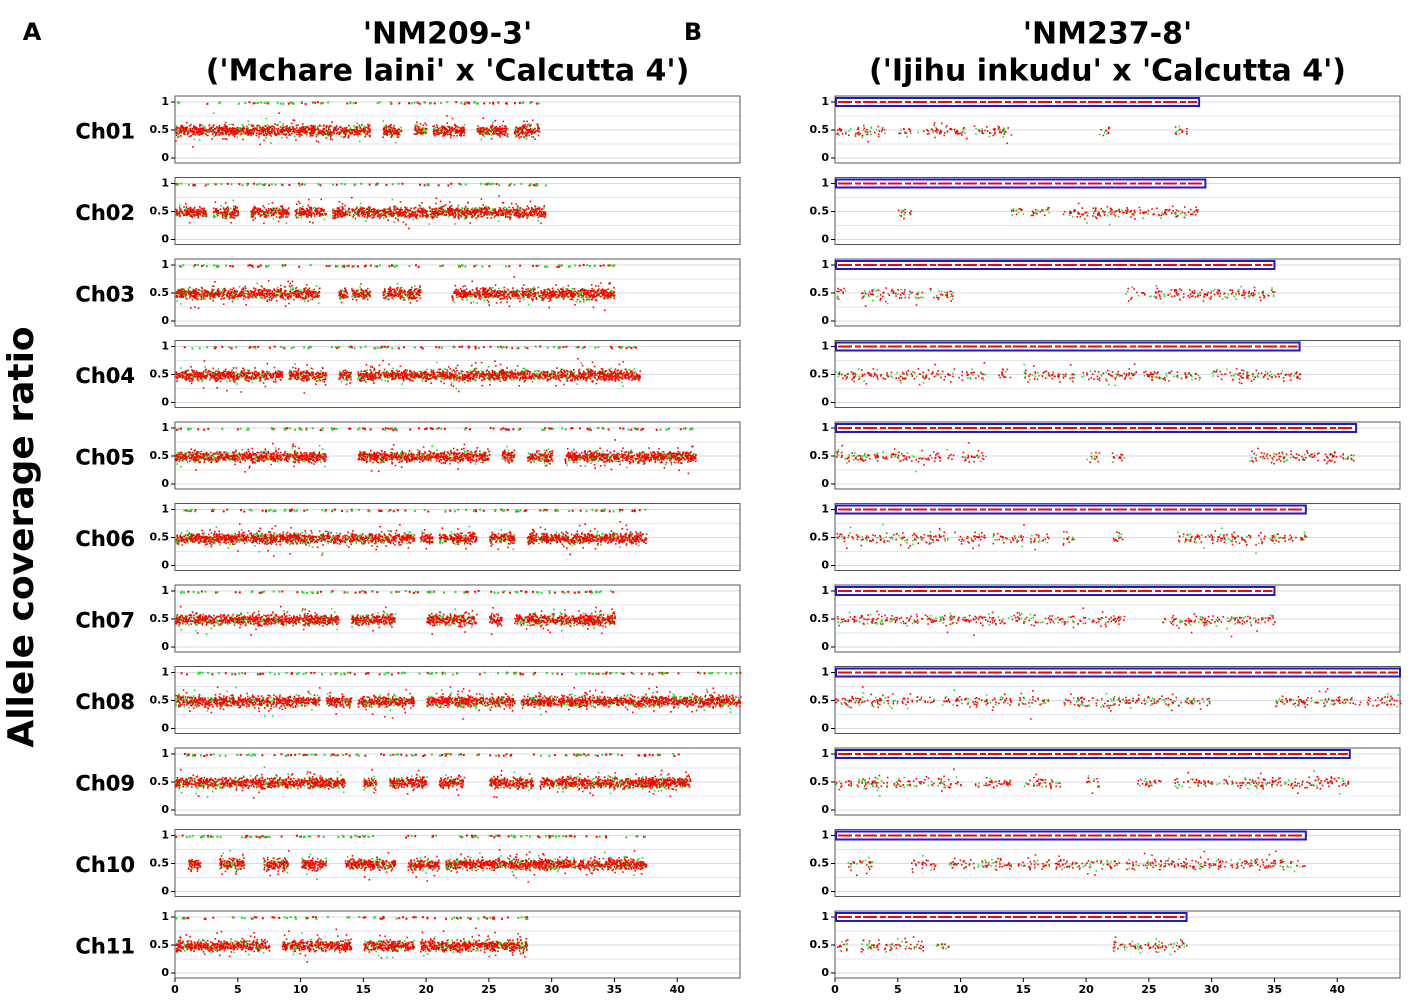 The image size is (1417, 1005). What do you see at coordinates (678, 989) in the screenshot?
I see `x-tick-label: 40` at bounding box center [678, 989].